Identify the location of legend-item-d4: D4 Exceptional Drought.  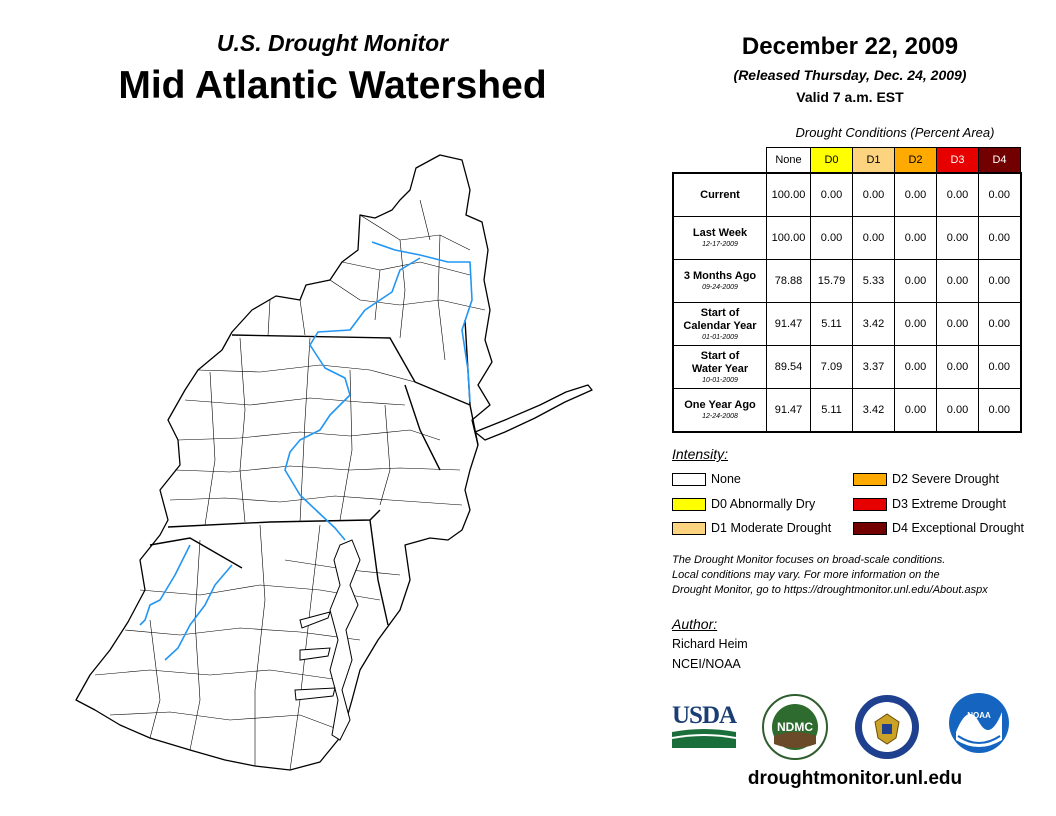
(938, 528).